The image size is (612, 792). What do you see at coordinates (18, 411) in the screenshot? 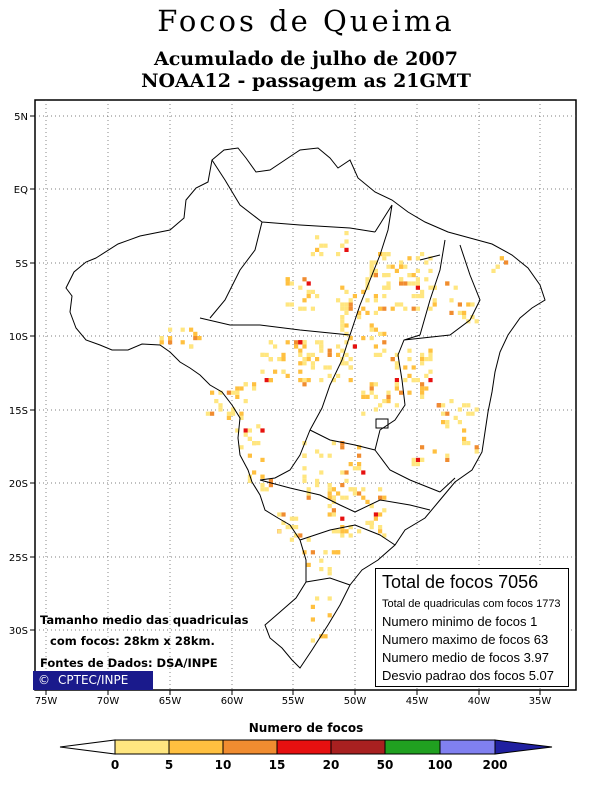
I see `lat-label: 15S` at bounding box center [18, 411].